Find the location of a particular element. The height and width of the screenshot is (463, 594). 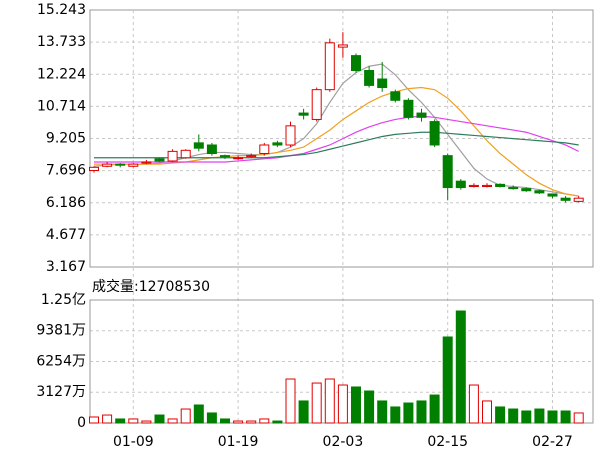

y-tick-label: 6254万 is located at coordinates (61, 361).